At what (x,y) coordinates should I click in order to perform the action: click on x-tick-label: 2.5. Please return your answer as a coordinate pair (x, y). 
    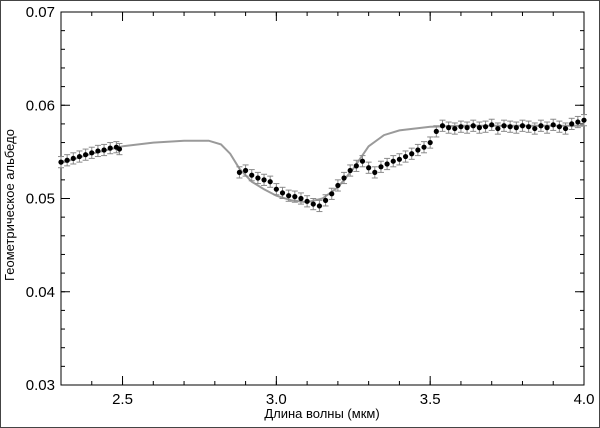
    Looking at the image, I should click on (122, 399).